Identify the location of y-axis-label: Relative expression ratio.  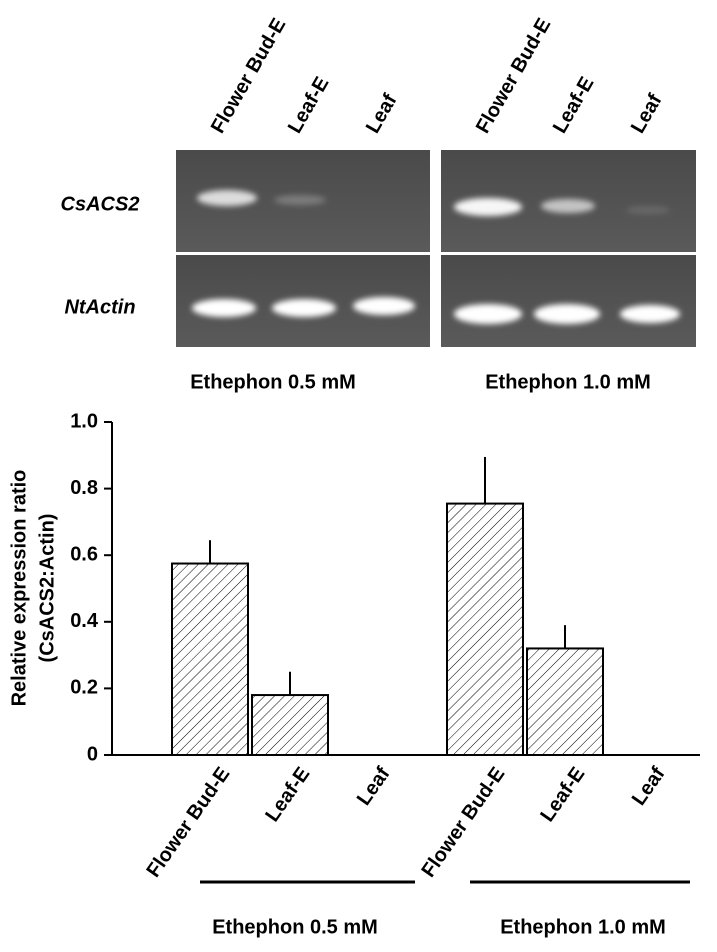
(19, 588).